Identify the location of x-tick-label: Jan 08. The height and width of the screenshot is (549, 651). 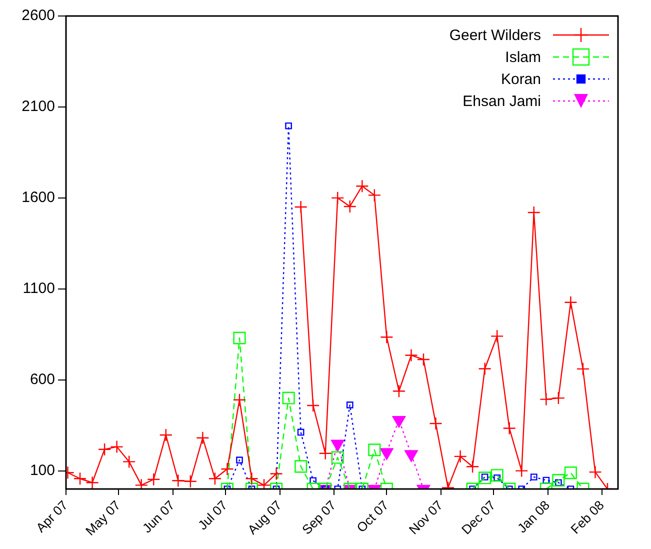
(533, 517).